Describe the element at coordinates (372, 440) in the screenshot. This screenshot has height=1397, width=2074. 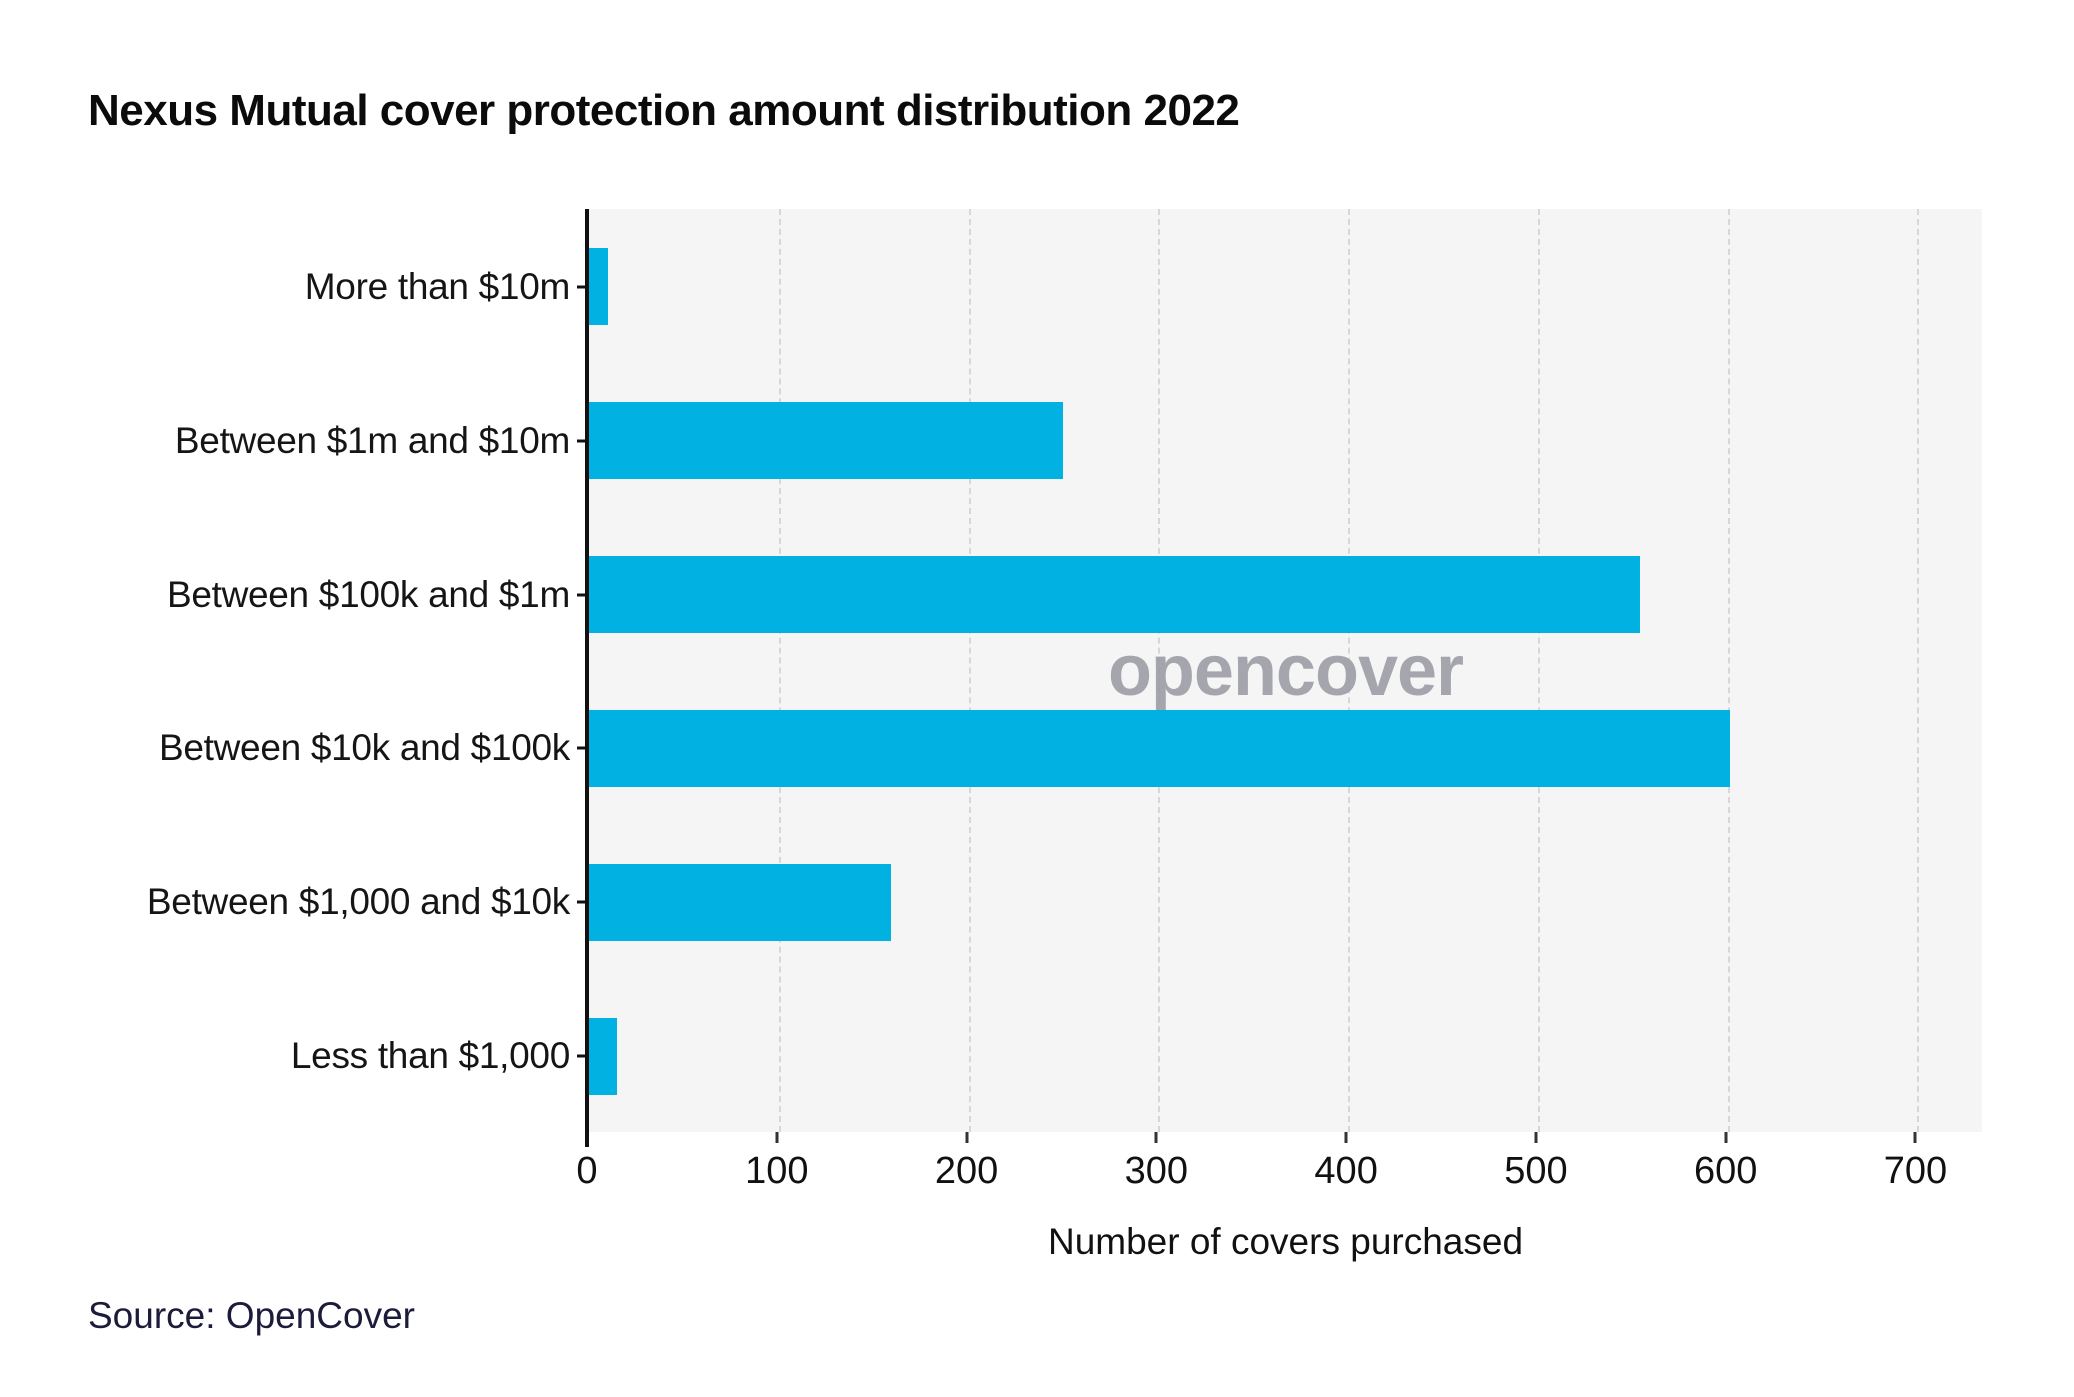
I see `category-label: Between $1m and $10m` at that location.